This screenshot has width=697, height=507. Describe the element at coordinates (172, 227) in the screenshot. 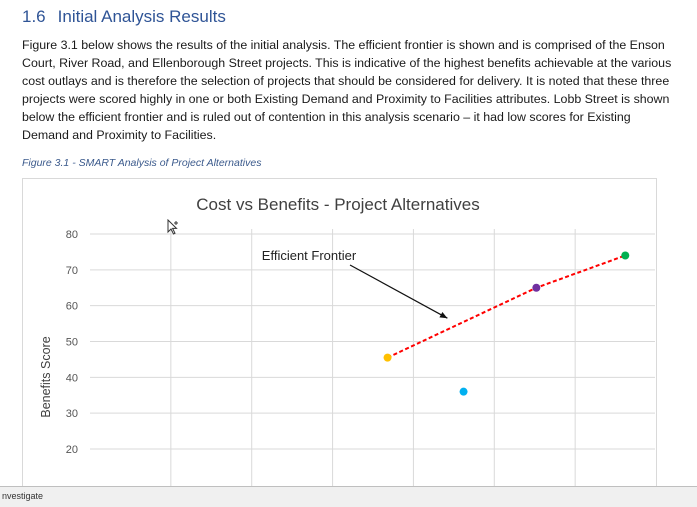

I see `move-cursor-icon` at that location.